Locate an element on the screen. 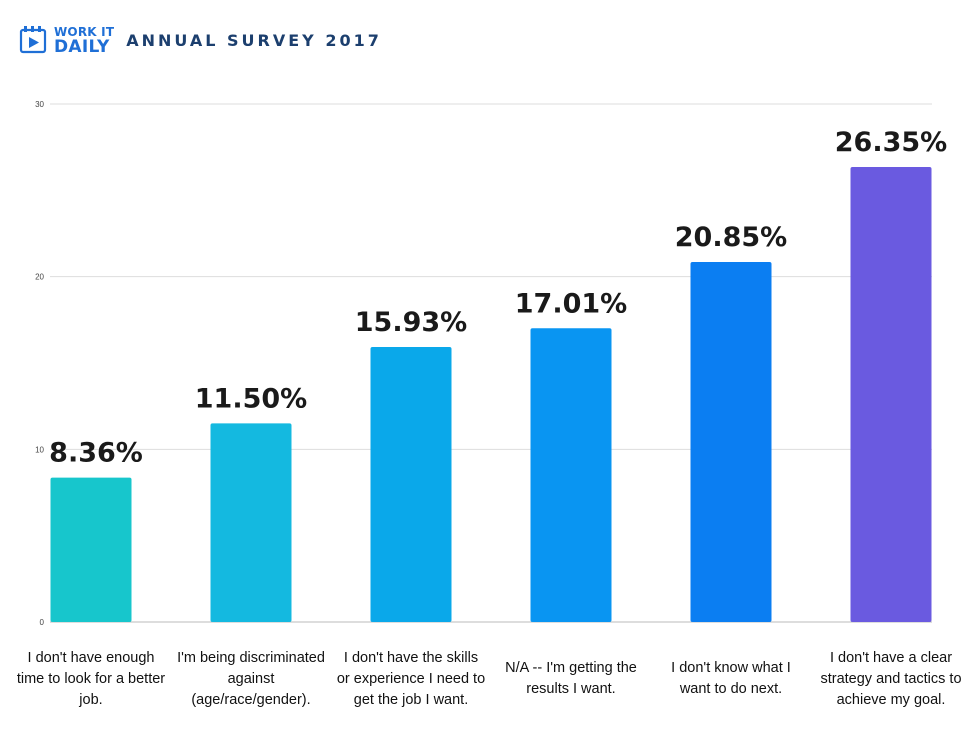  calendar-play-icon is located at coordinates (33, 40).